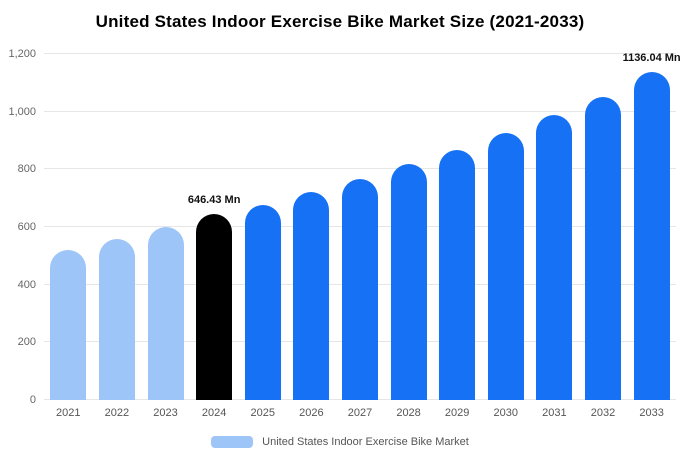 This screenshot has width=680, height=462. I want to click on bar-slot-2032: 2032, so click(603, 236).